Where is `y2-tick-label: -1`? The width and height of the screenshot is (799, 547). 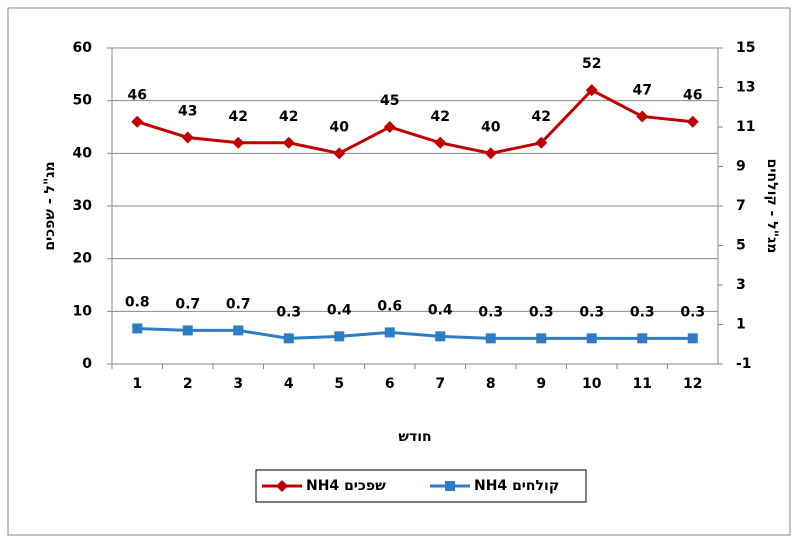
y2-tick-label: -1 is located at coordinates (744, 364).